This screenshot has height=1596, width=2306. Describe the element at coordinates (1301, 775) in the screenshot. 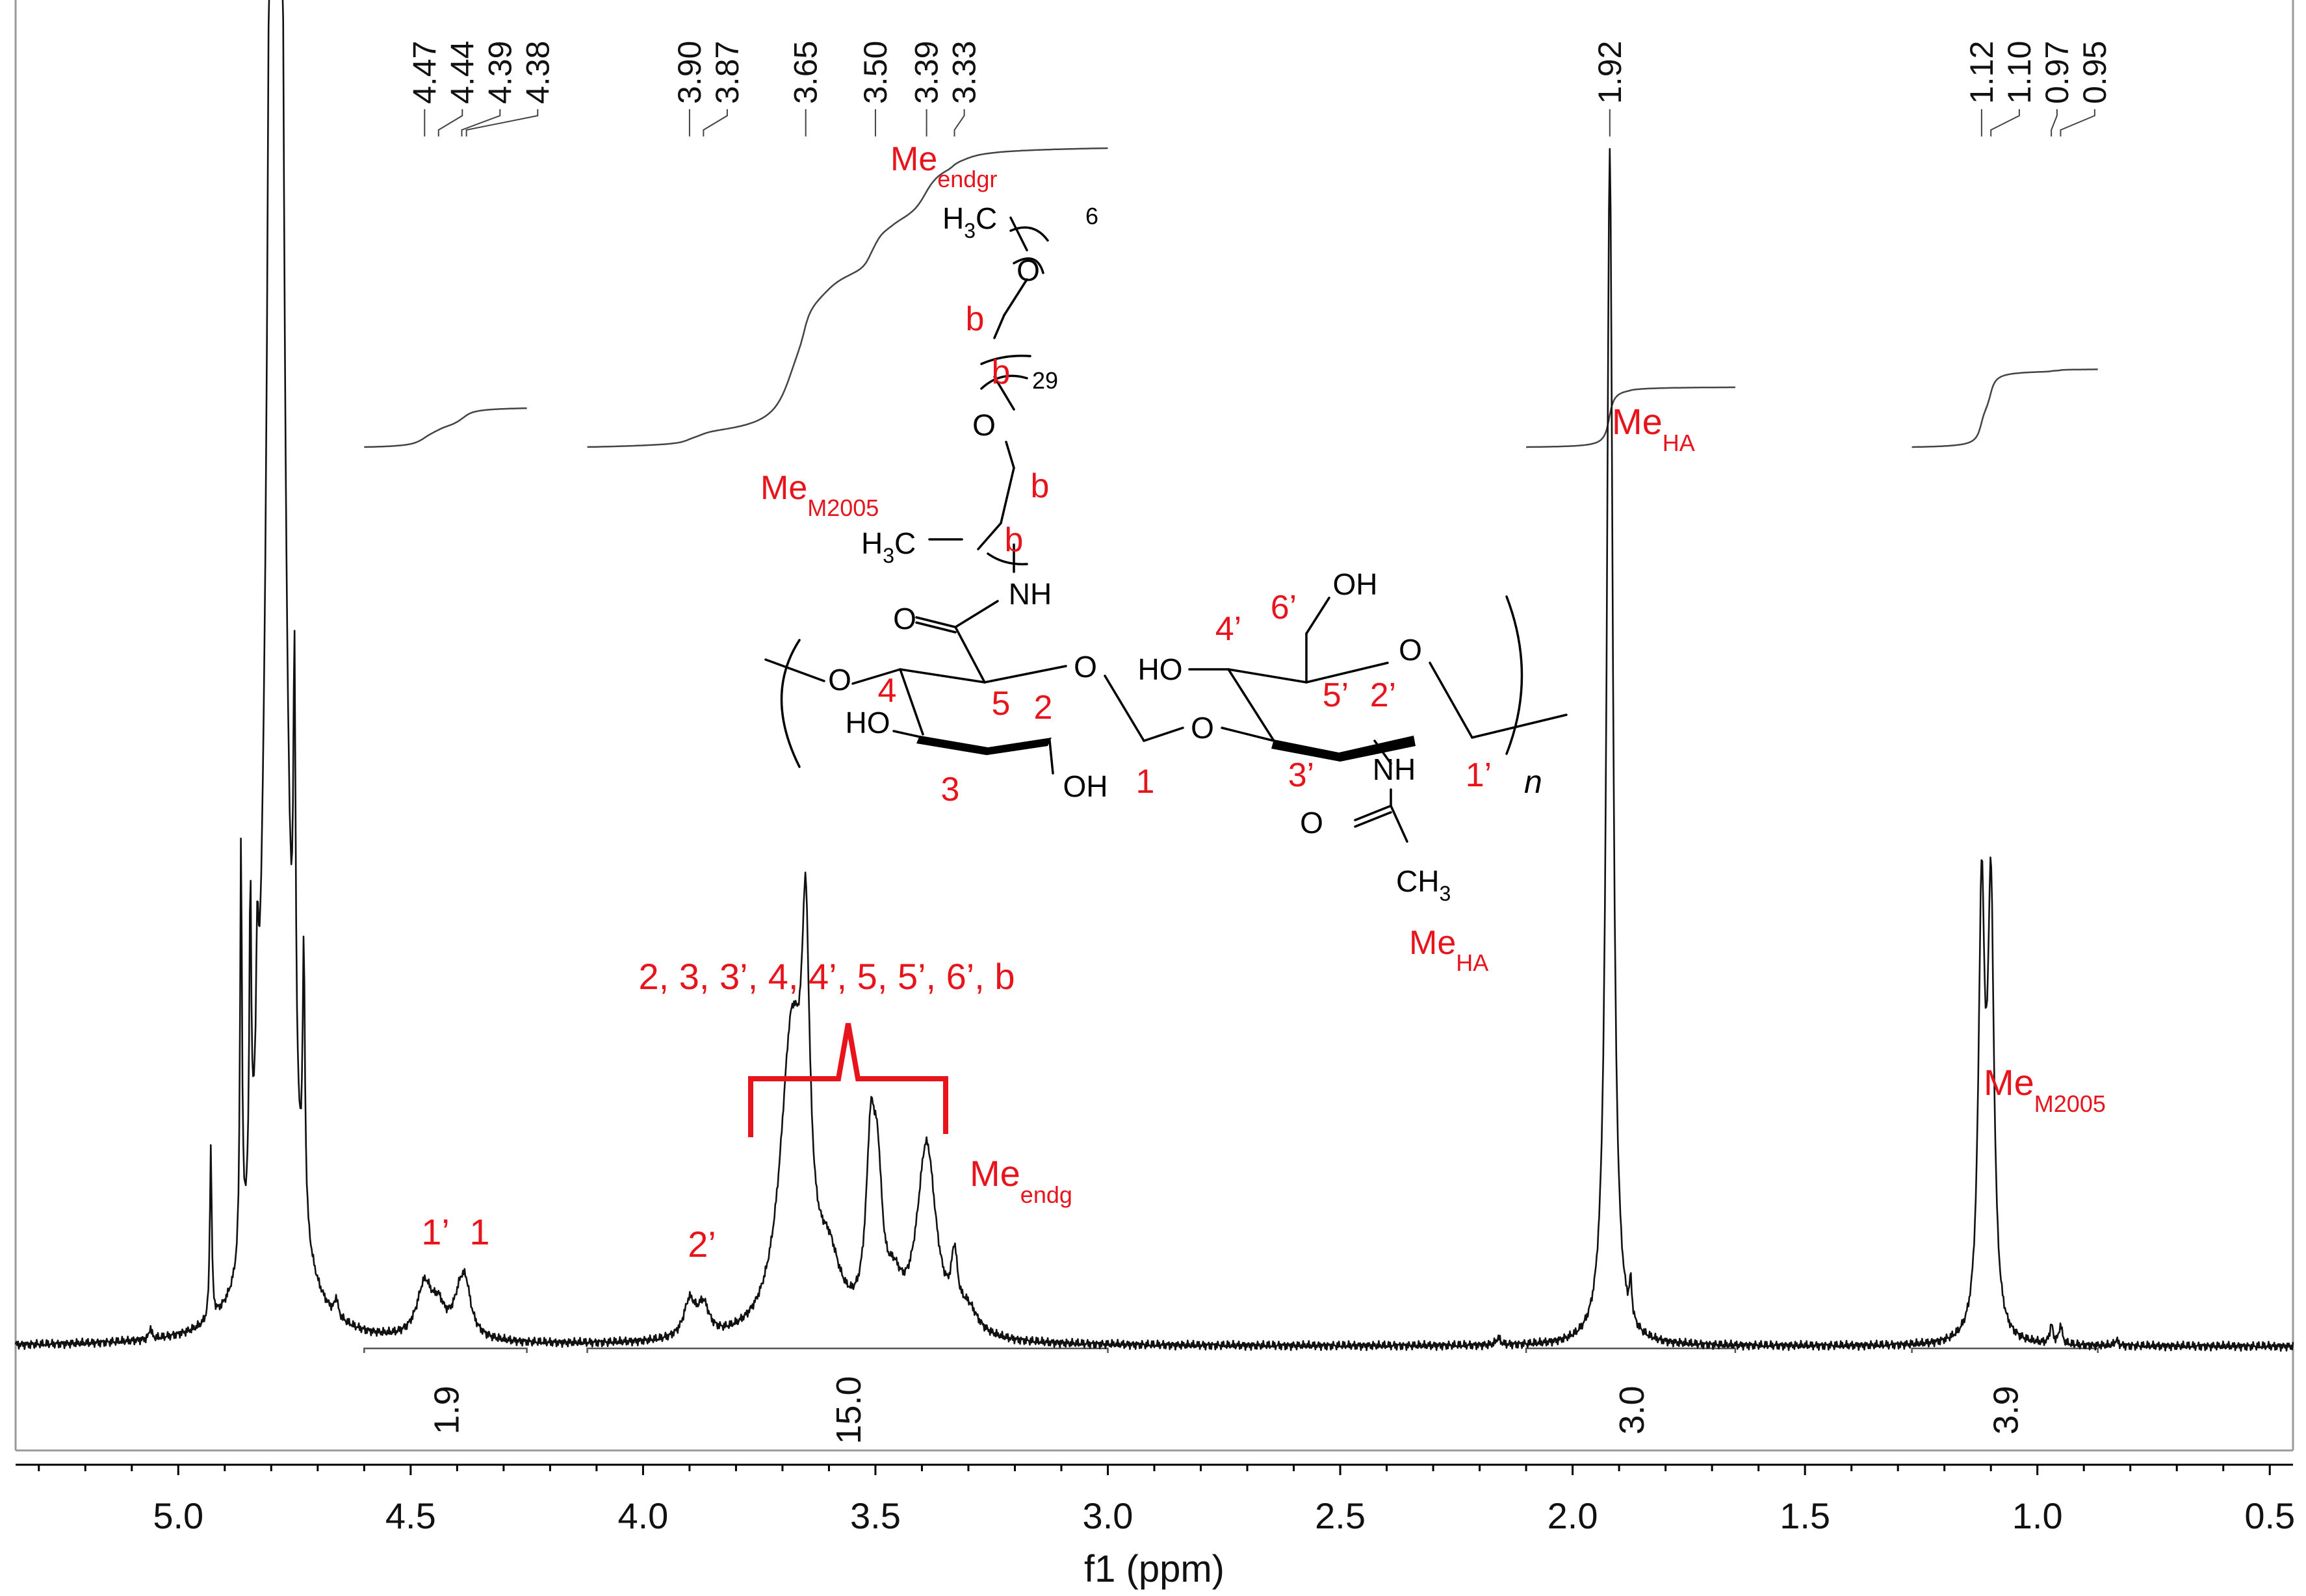

I see `position-label: 3’` at that location.